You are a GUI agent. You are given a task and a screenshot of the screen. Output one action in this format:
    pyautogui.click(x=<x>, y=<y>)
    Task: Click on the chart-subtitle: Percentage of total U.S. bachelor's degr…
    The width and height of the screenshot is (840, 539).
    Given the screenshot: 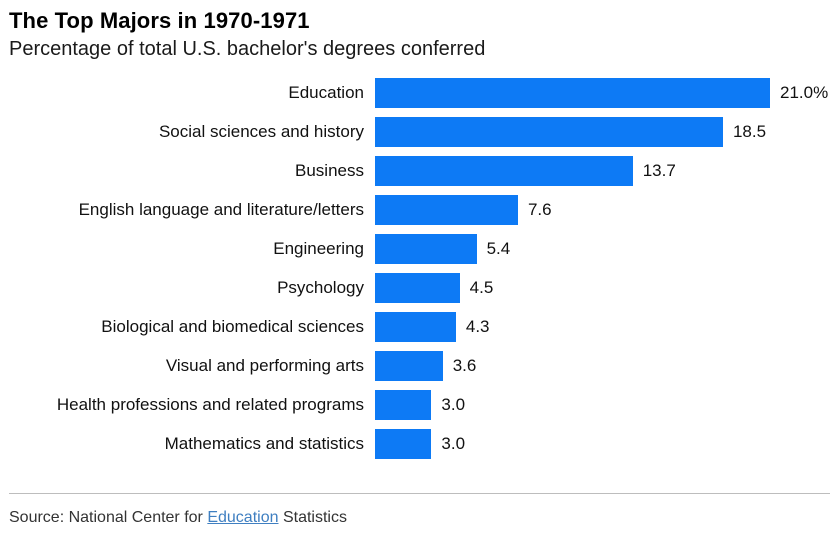 What is the action you would take?
    pyautogui.click(x=247, y=49)
    